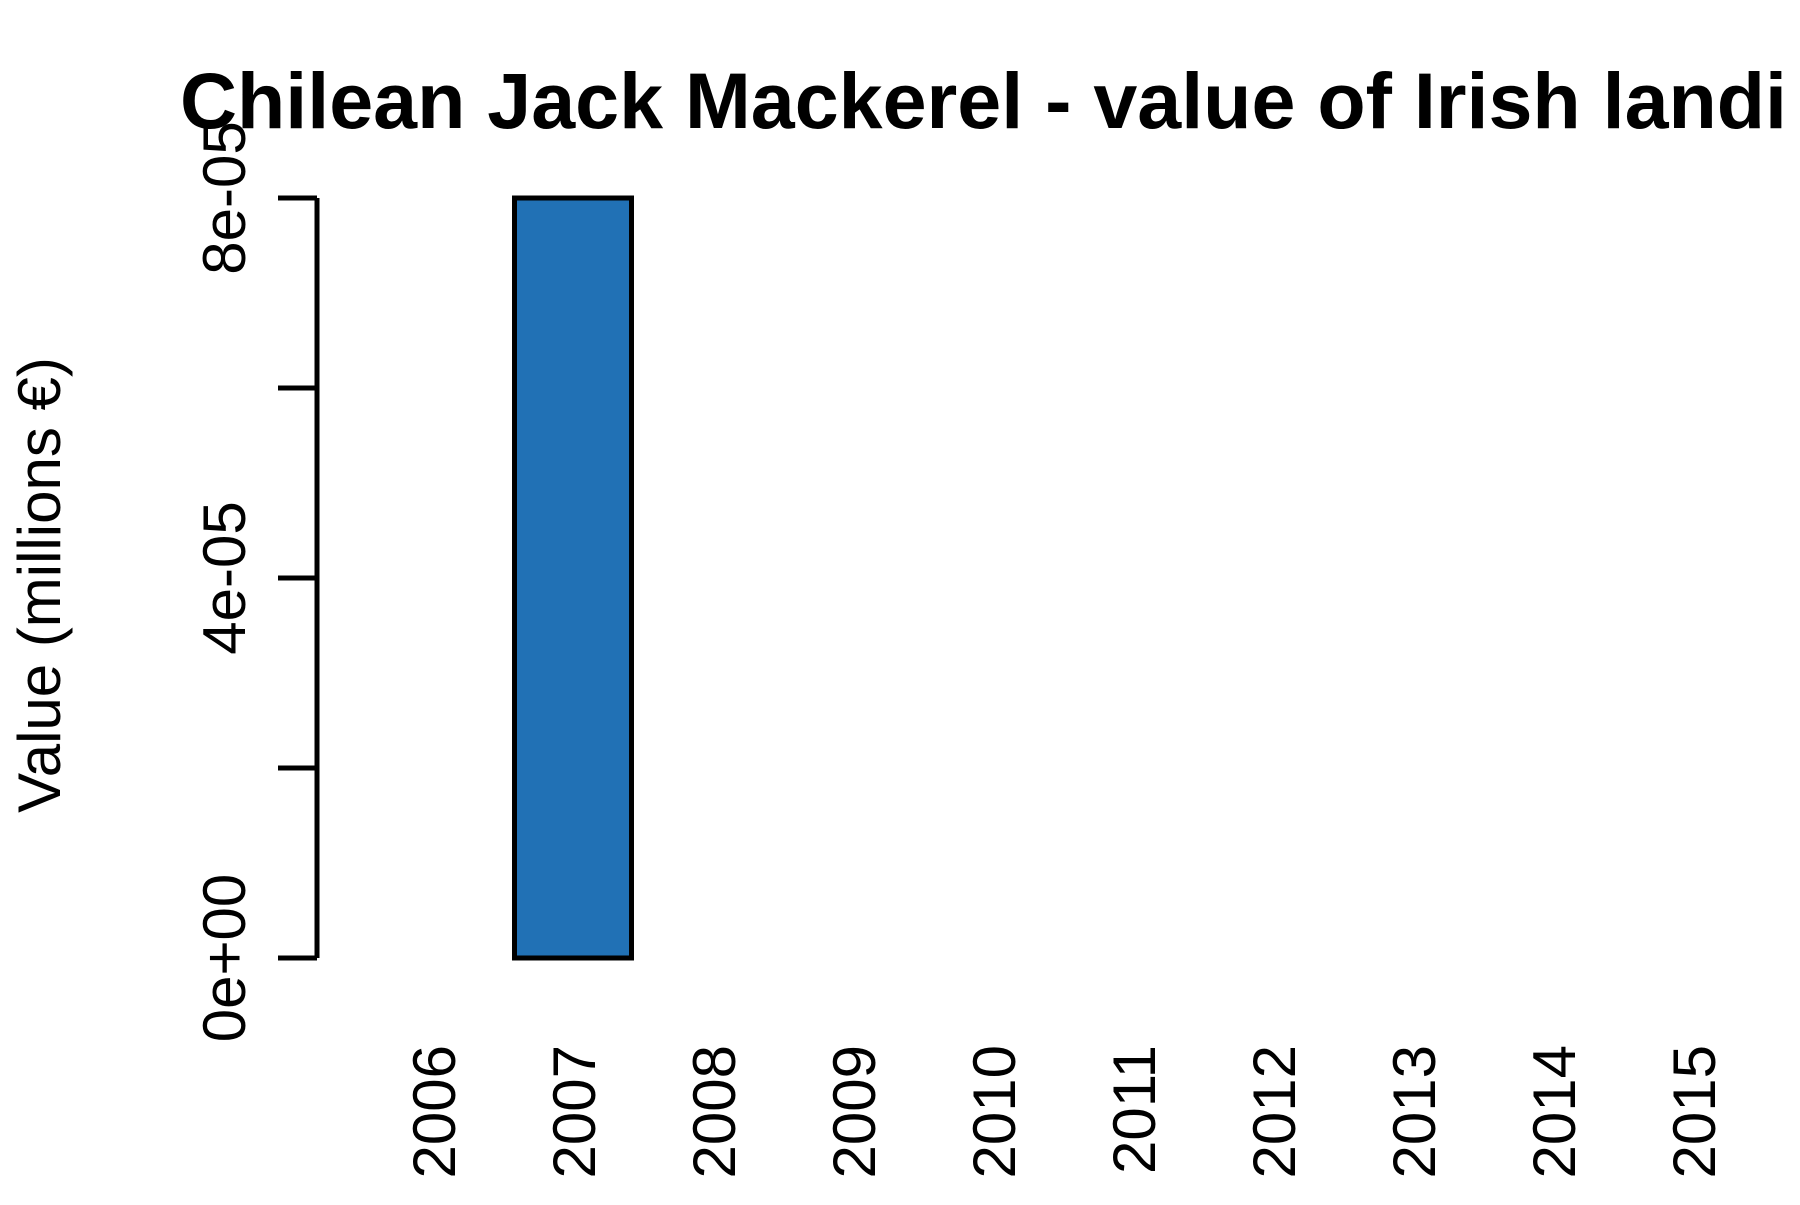 This screenshot has height=1205, width=1800. What do you see at coordinates (224, 577) in the screenshot?
I see `y-tick-label: 4e-05` at bounding box center [224, 577].